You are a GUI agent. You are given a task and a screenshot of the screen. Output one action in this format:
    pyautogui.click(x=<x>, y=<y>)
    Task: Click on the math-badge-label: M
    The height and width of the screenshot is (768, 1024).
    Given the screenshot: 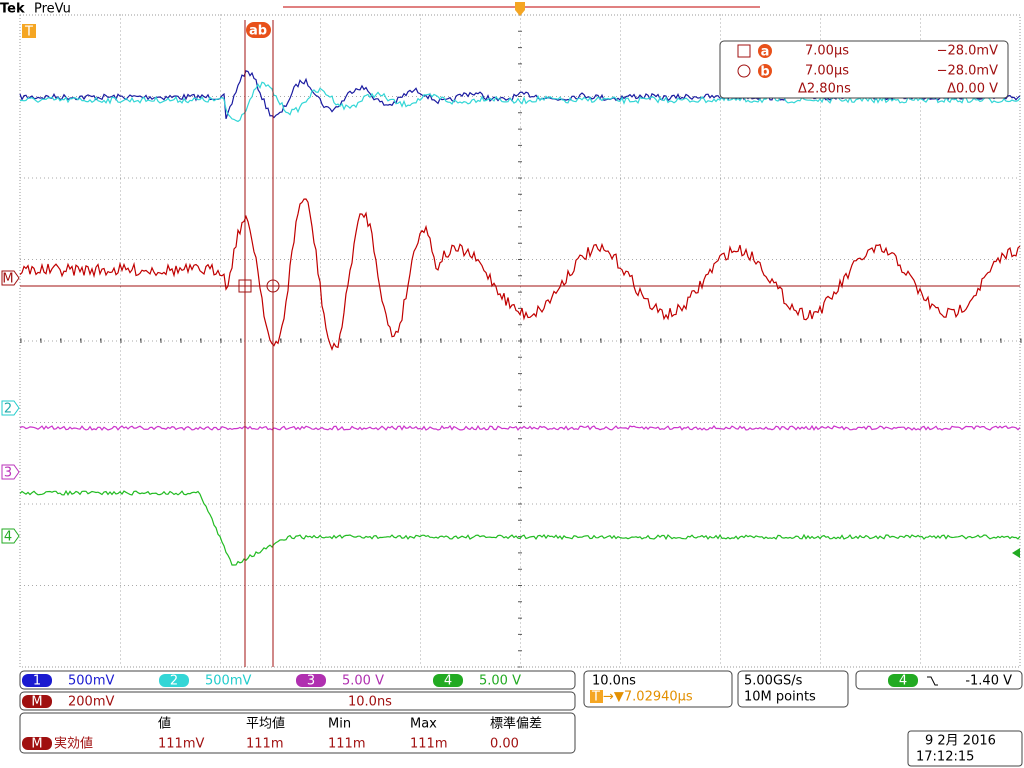 What is the action you would take?
    pyautogui.click(x=36, y=702)
    